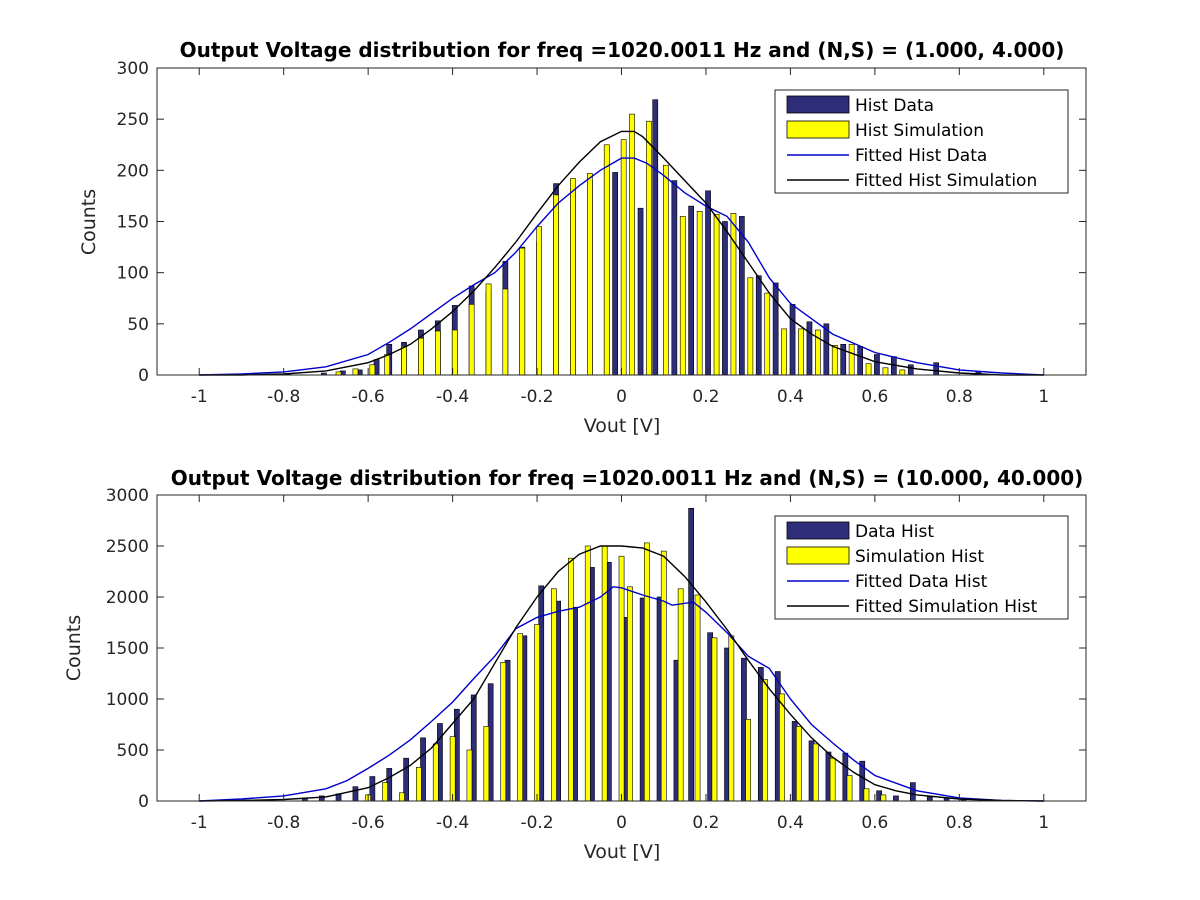 The height and width of the screenshot is (900, 1200). Describe the element at coordinates (622, 852) in the screenshot. I see `bottom-x-axis-label: Vout [V]` at that location.